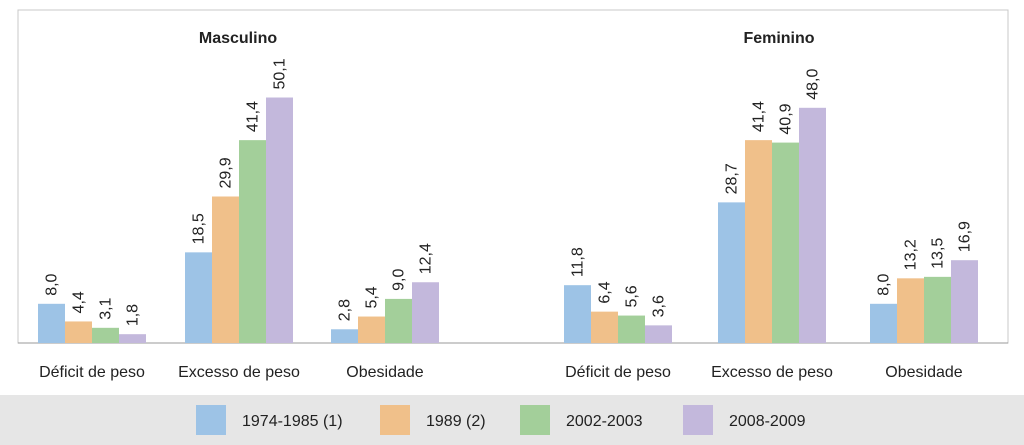 The image size is (1024, 445). Describe the element at coordinates (106, 308) in the screenshot. I see `value-label: 3,1` at that location.